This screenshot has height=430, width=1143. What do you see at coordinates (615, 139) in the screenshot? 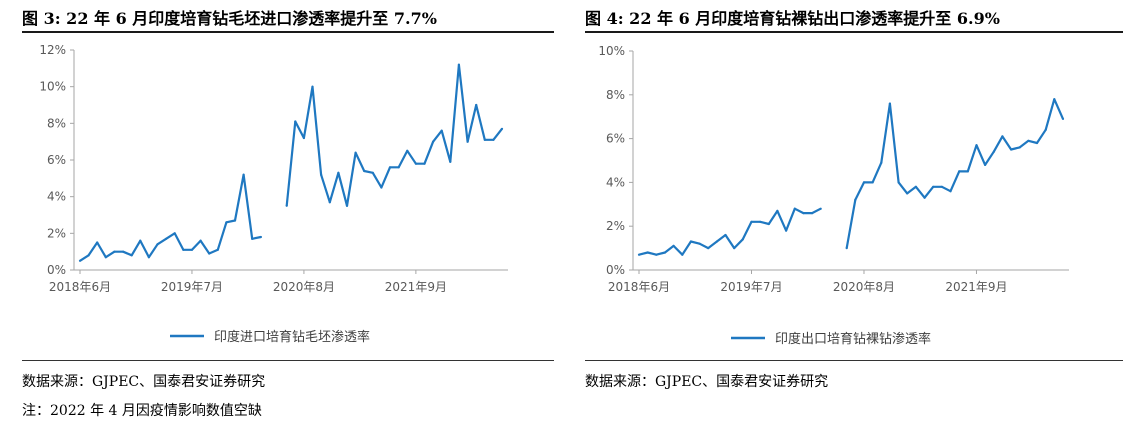
I see `chart-2-y-tick-label: 6%` at bounding box center [615, 139].